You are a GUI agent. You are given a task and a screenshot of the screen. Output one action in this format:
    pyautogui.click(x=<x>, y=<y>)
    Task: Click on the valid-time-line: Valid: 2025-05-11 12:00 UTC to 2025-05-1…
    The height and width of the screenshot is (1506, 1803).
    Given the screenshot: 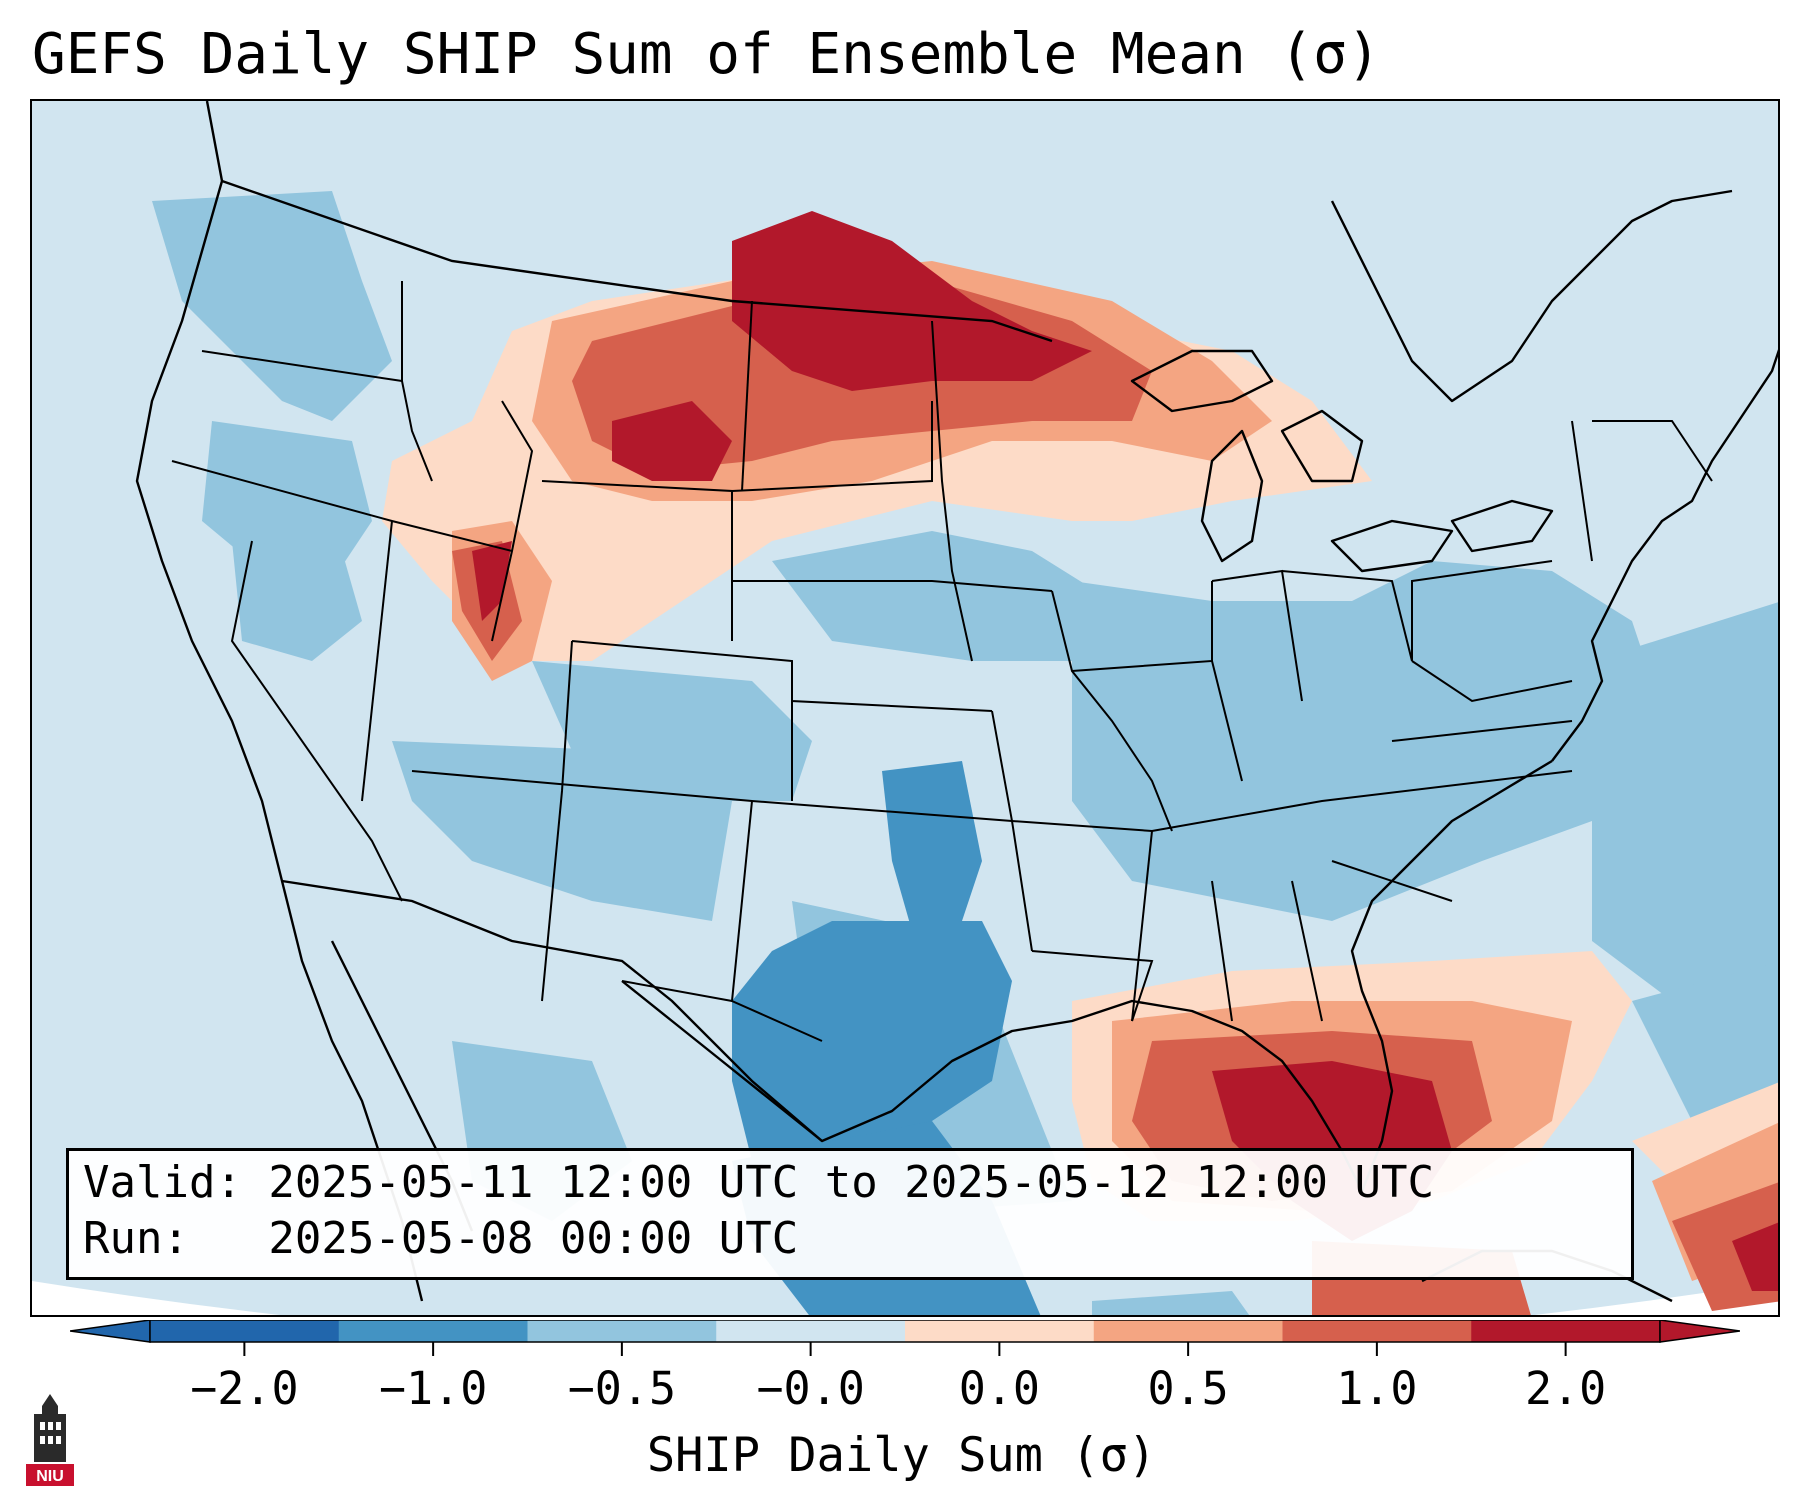 What is the action you would take?
    pyautogui.click(x=759, y=1182)
    